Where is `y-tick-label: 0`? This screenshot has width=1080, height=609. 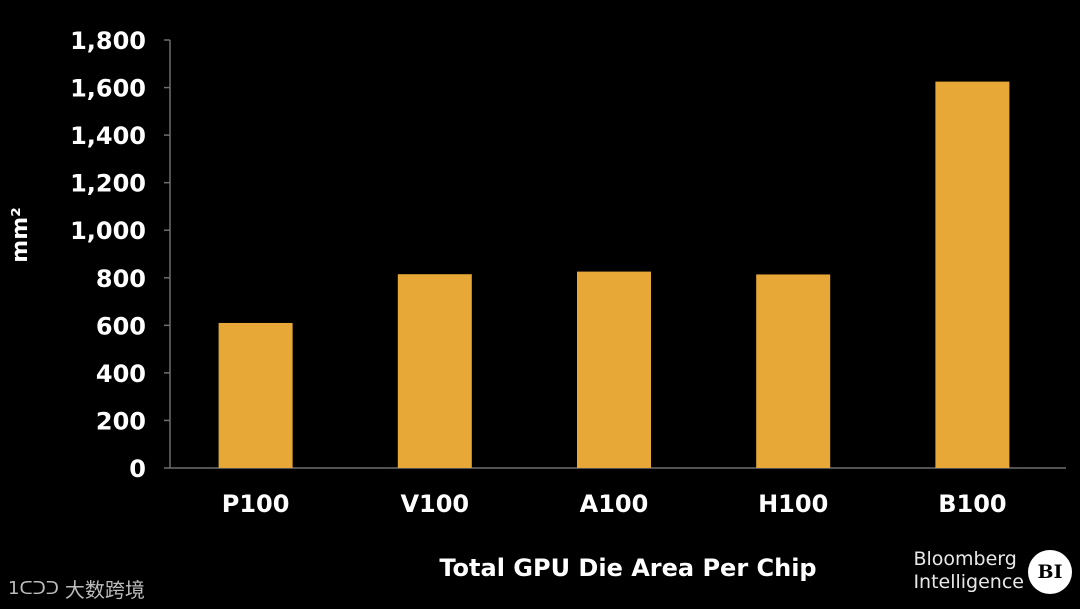 y-tick-label: 0 is located at coordinates (137, 469).